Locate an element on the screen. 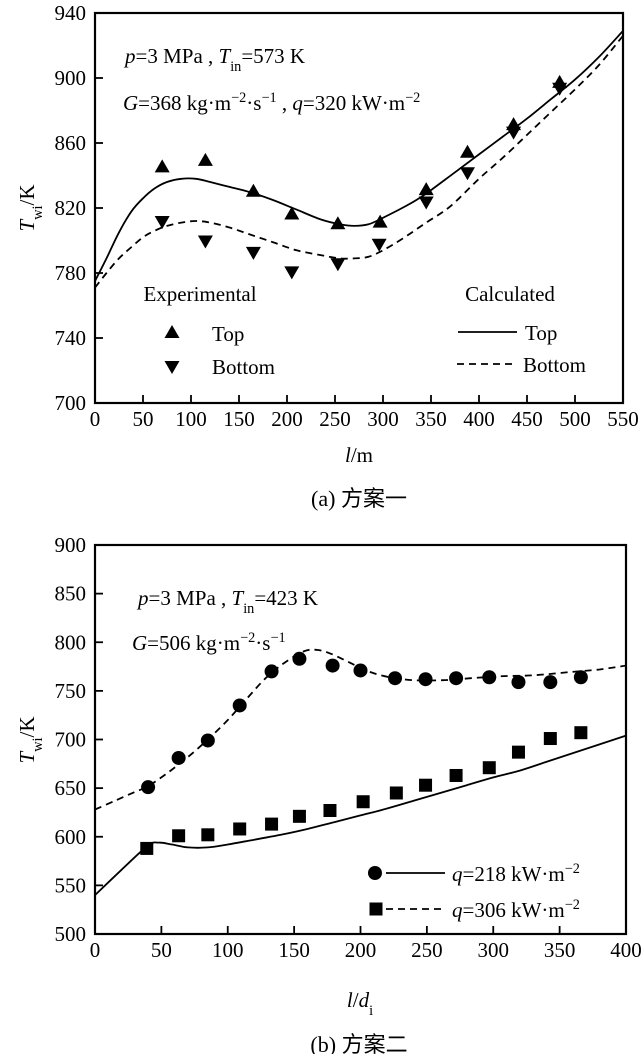 Image resolution: width=641 pixels, height=1054 pixels. x-tick-label: 450 is located at coordinates (527, 419).